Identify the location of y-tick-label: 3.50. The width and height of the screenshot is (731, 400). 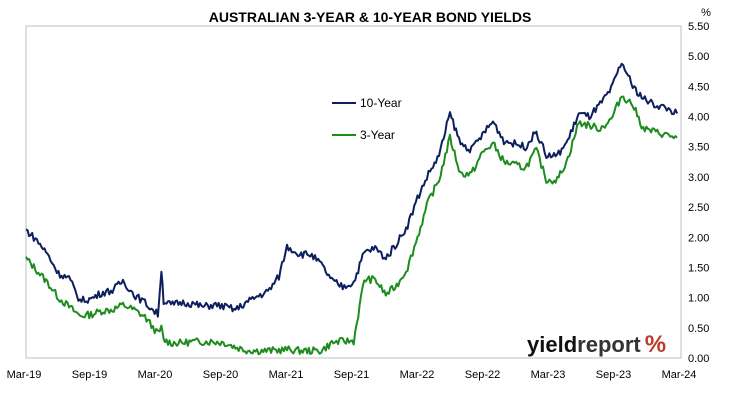
(698, 148).